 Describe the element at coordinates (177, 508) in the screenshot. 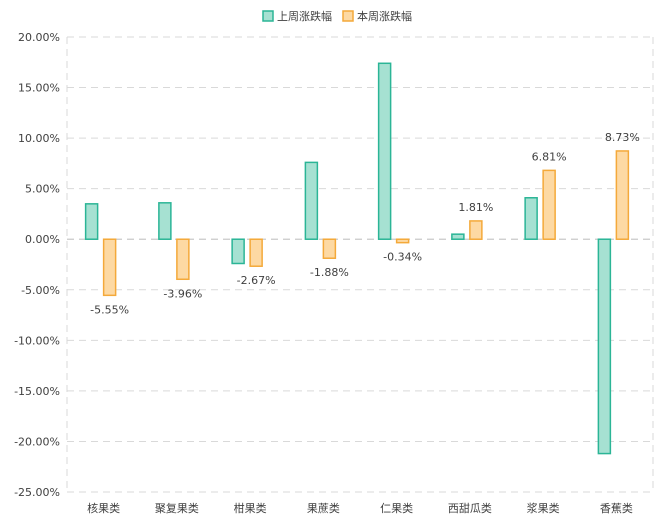

I see `x-tick-label: 聚复果类` at that location.